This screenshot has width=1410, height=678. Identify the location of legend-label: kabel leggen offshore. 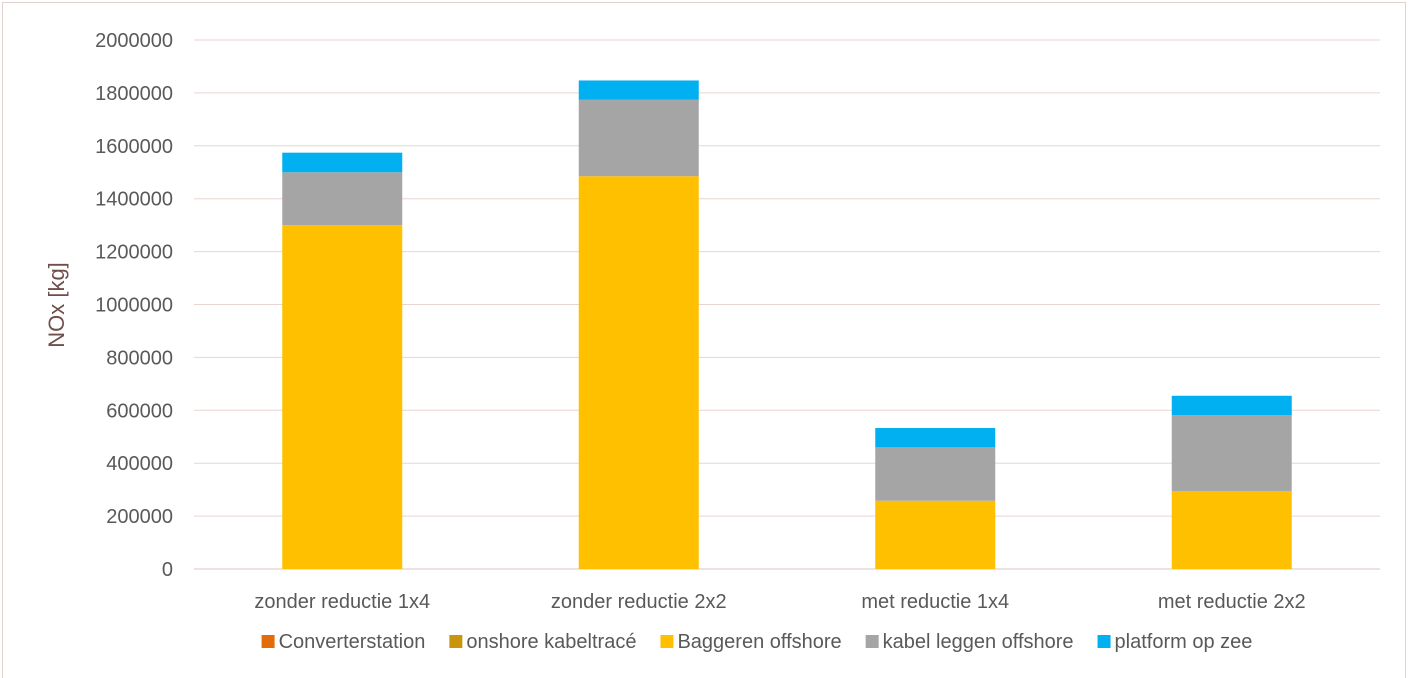
(978, 642).